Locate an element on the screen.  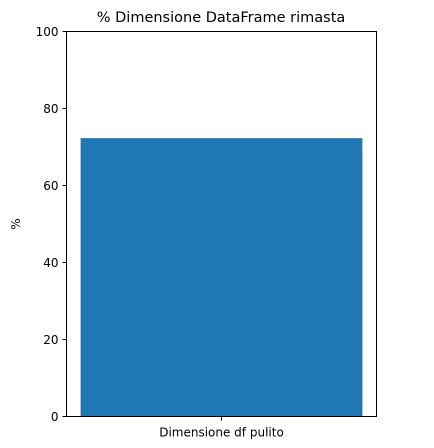
y-tick-label: 40 is located at coordinates (50, 263).